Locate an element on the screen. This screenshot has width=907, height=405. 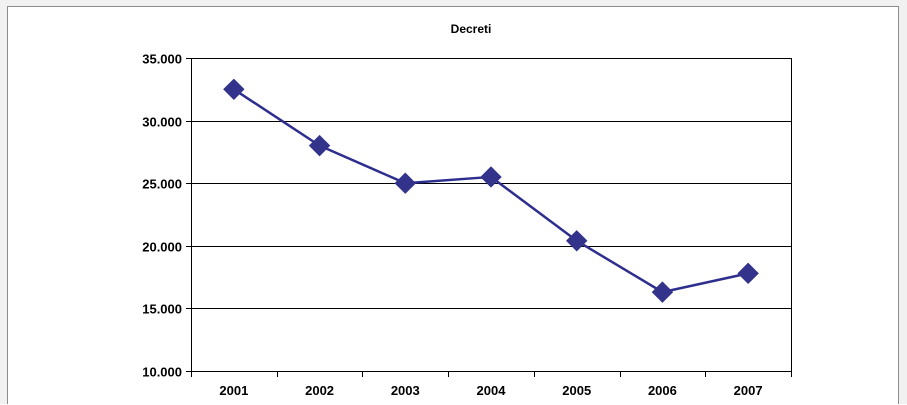
chart-title: Decreti is located at coordinates (471, 29).